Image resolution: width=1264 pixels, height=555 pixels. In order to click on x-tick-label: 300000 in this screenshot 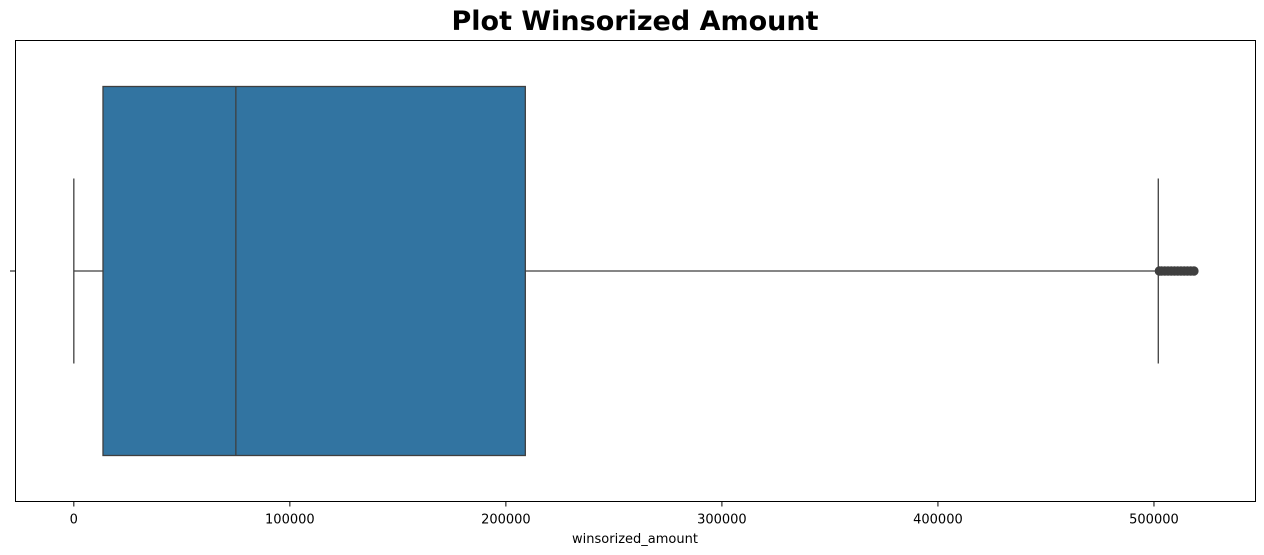, I will do `click(722, 520)`.